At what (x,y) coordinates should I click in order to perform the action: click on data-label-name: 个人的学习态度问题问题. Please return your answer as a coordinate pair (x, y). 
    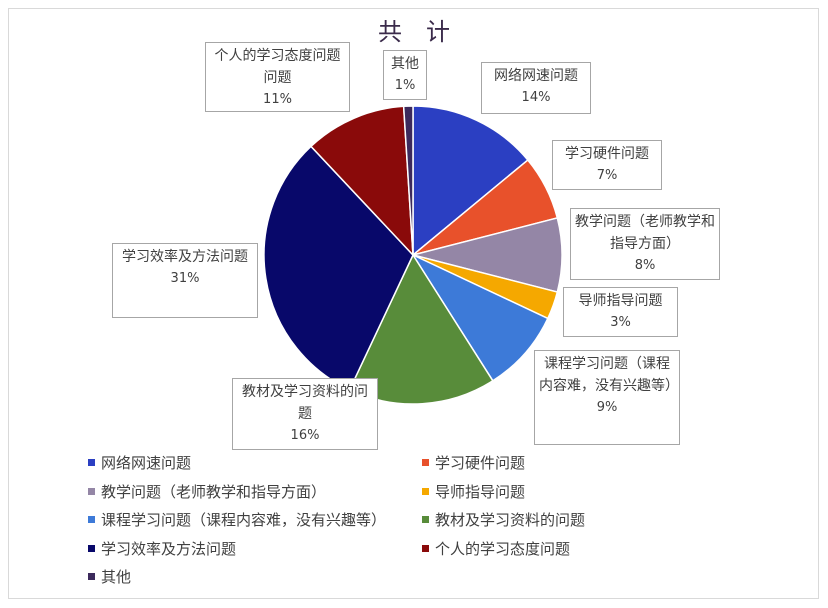
    Looking at the image, I should click on (277, 67).